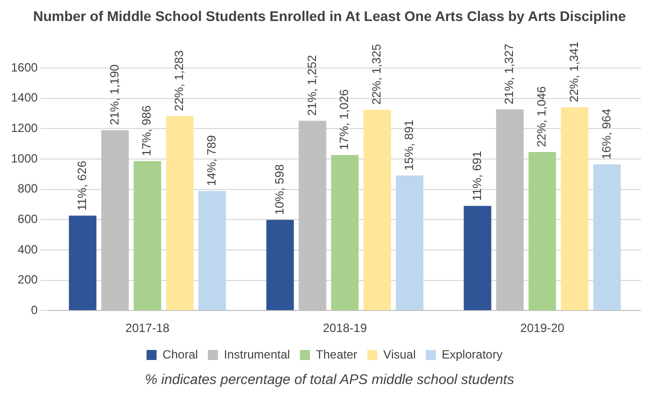 Image resolution: width=659 pixels, height=403 pixels. What do you see at coordinates (573, 71) in the screenshot?
I see `data-label: 22%, 1,341` at bounding box center [573, 71].